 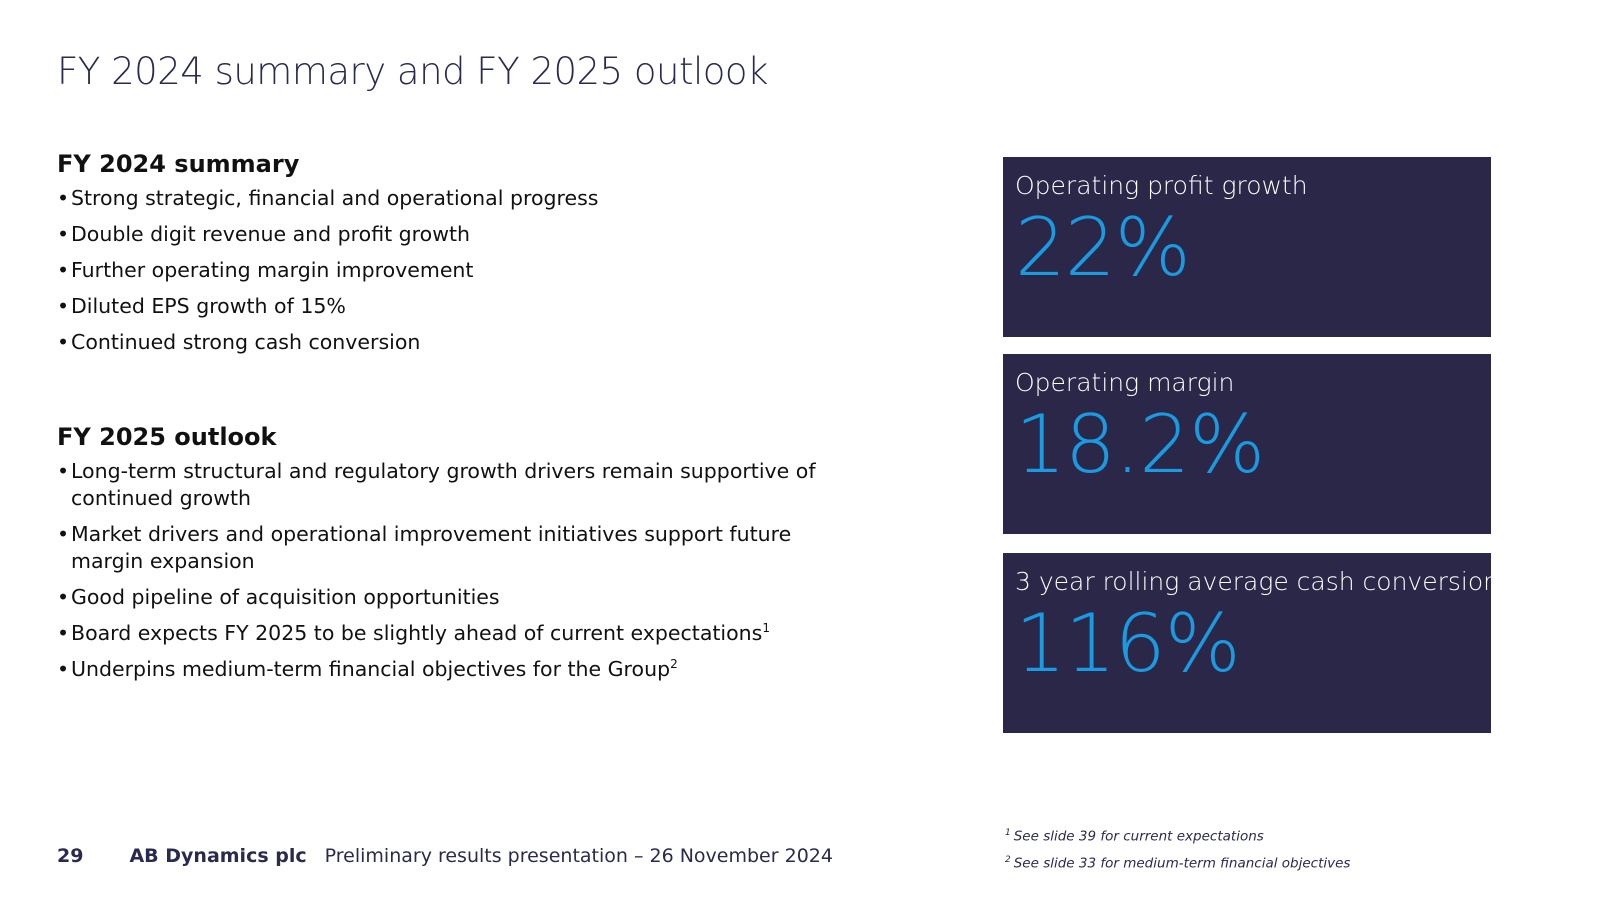 I want to click on list-item: Diluted EPS growth of 15%, so click(x=457, y=306).